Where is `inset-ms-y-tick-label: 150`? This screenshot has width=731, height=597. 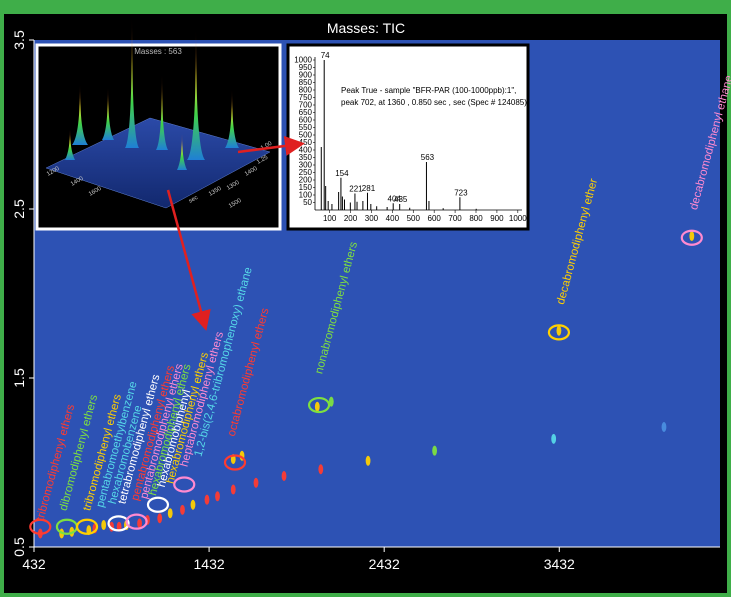
inset-ms-y-tick-label: 150 is located at coordinates (306, 187).